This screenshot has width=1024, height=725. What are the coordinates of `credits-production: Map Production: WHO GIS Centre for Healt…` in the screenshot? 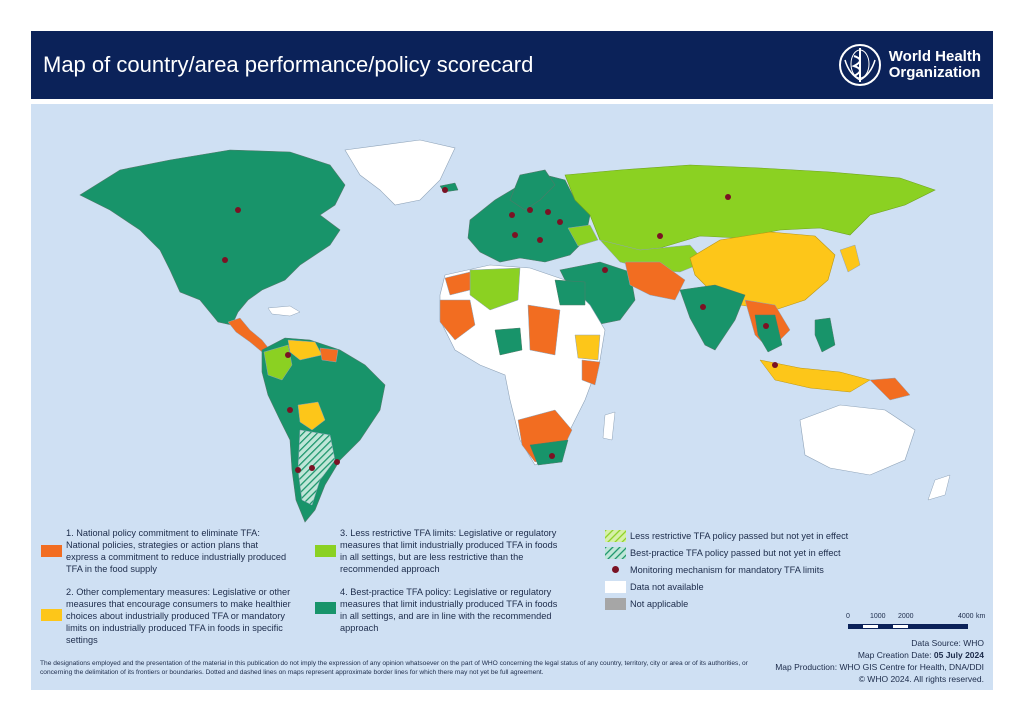 It's located at (879, 667).